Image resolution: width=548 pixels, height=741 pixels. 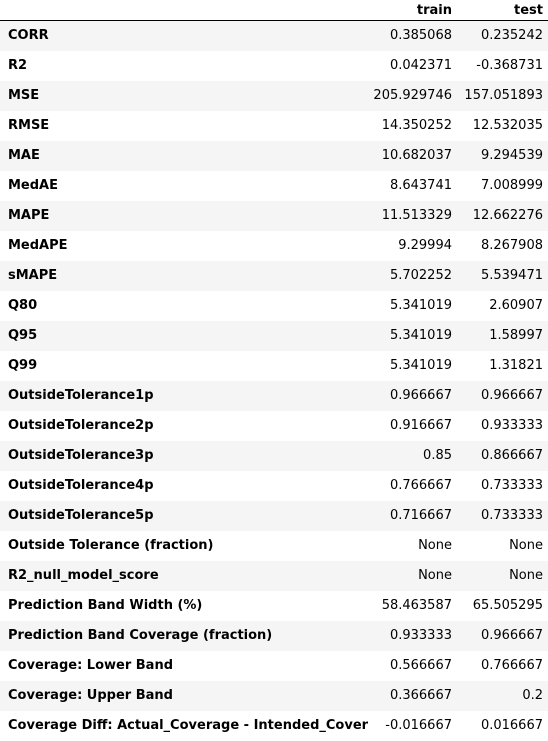 I want to click on row-label: Outside Tolerance (fraction), so click(x=111, y=545).